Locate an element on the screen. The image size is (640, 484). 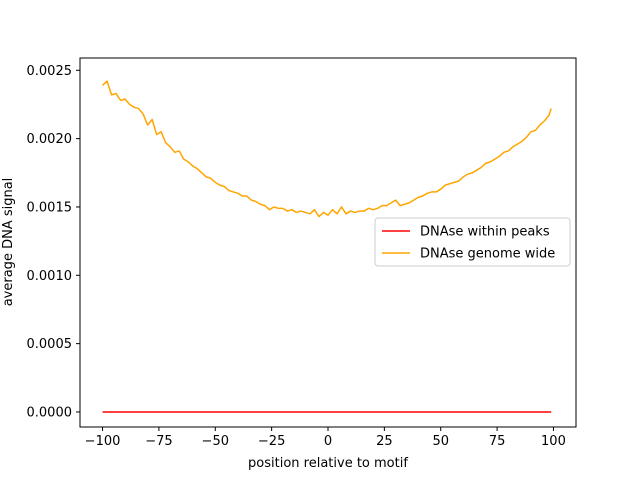
x-tick-label: −100 is located at coordinates (103, 441).